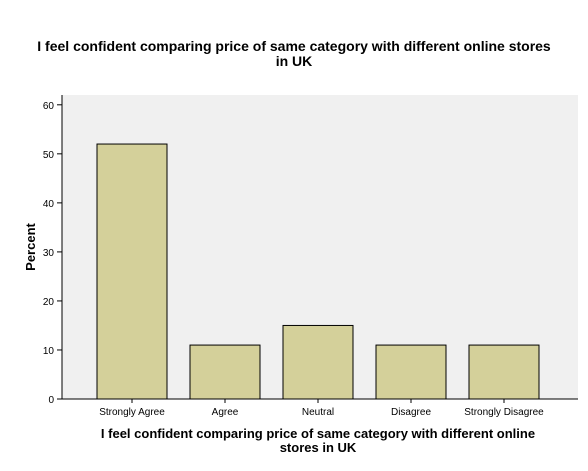 This screenshot has height=471, width=588. I want to click on y-ticks-group: 0 10 20 30 40 50 60, so click(52, 253).